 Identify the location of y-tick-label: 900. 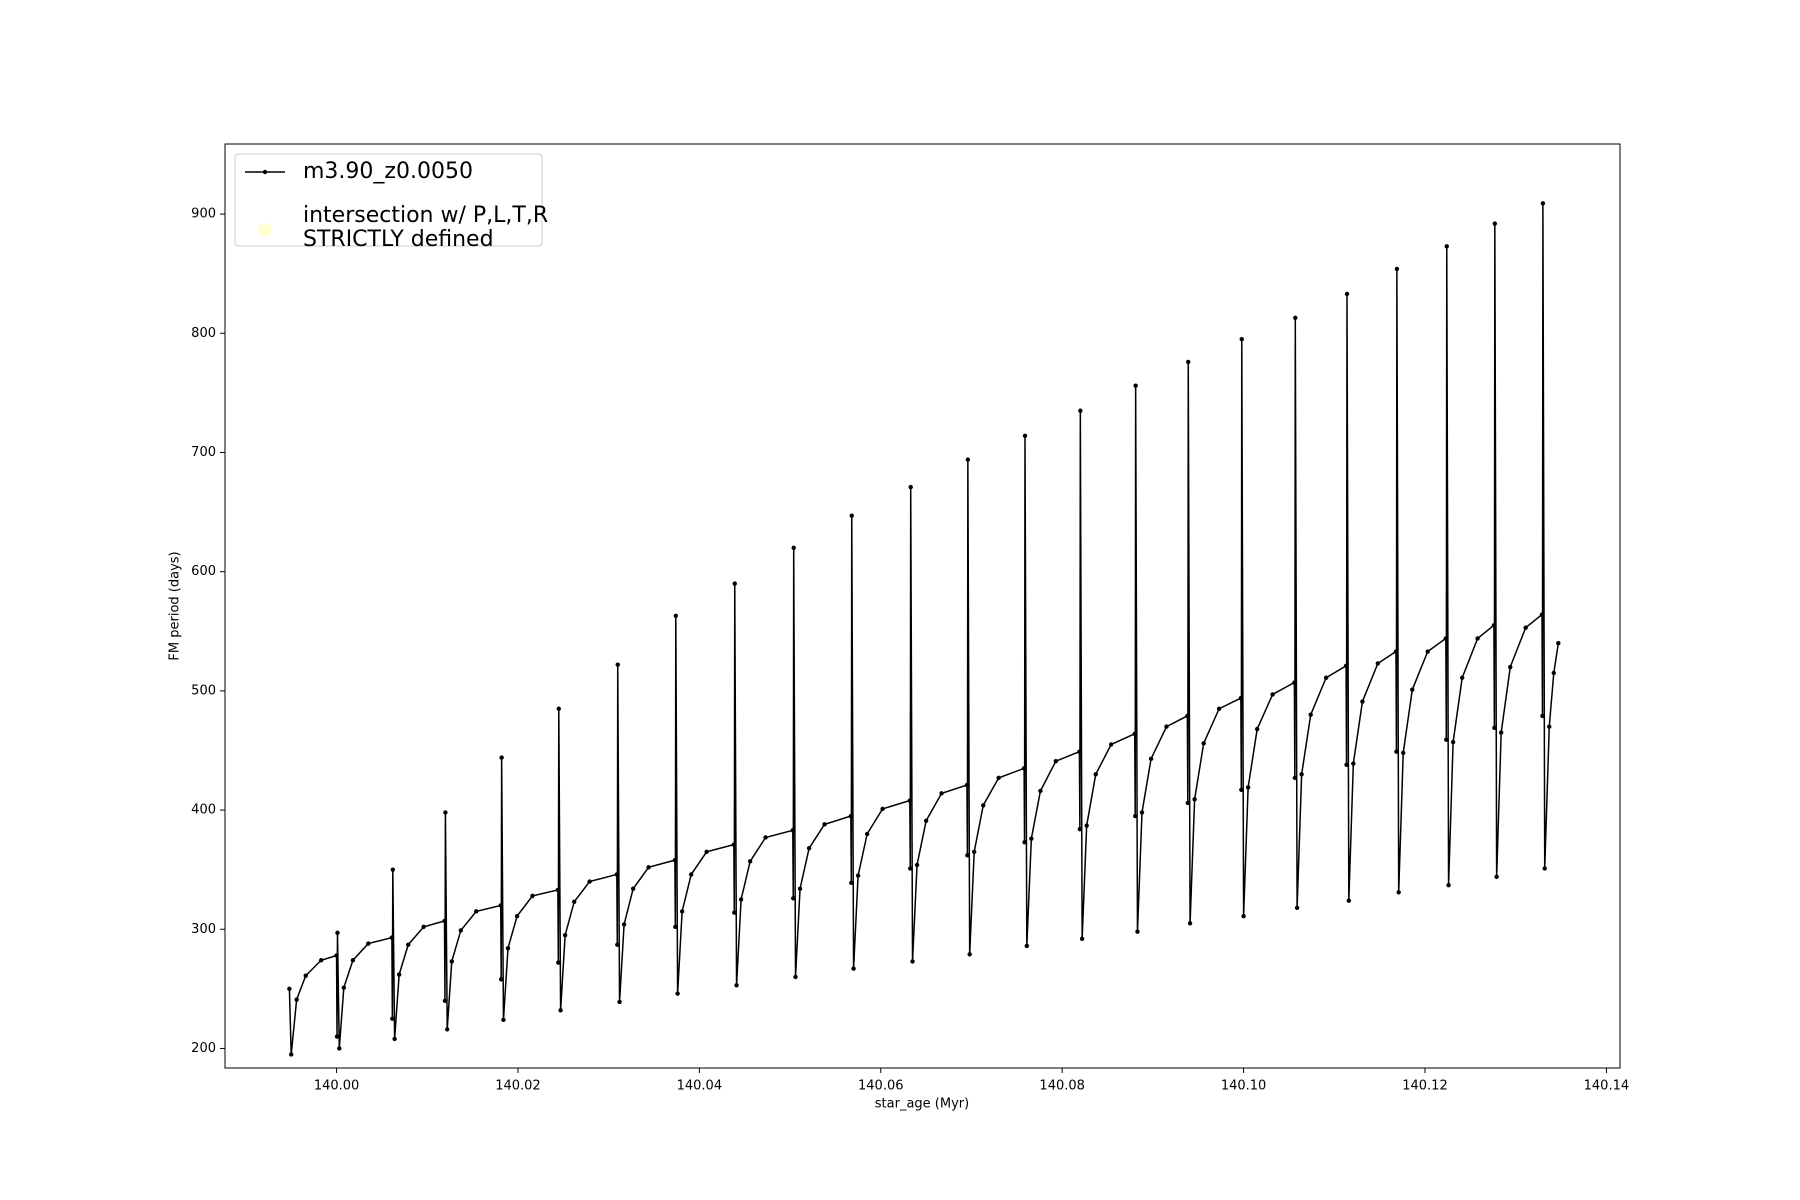
(203, 214).